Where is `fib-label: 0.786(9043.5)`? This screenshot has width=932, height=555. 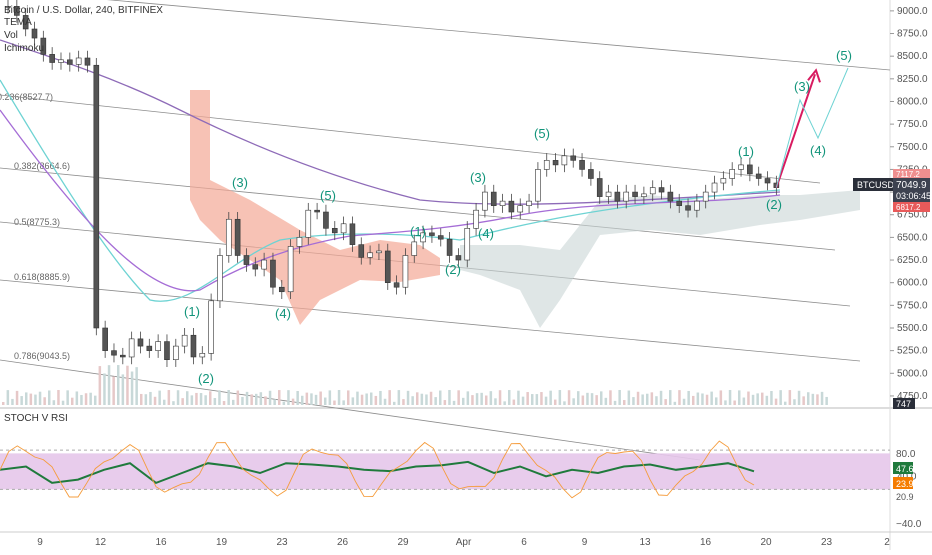 fib-label: 0.786(9043.5) is located at coordinates (42, 356).